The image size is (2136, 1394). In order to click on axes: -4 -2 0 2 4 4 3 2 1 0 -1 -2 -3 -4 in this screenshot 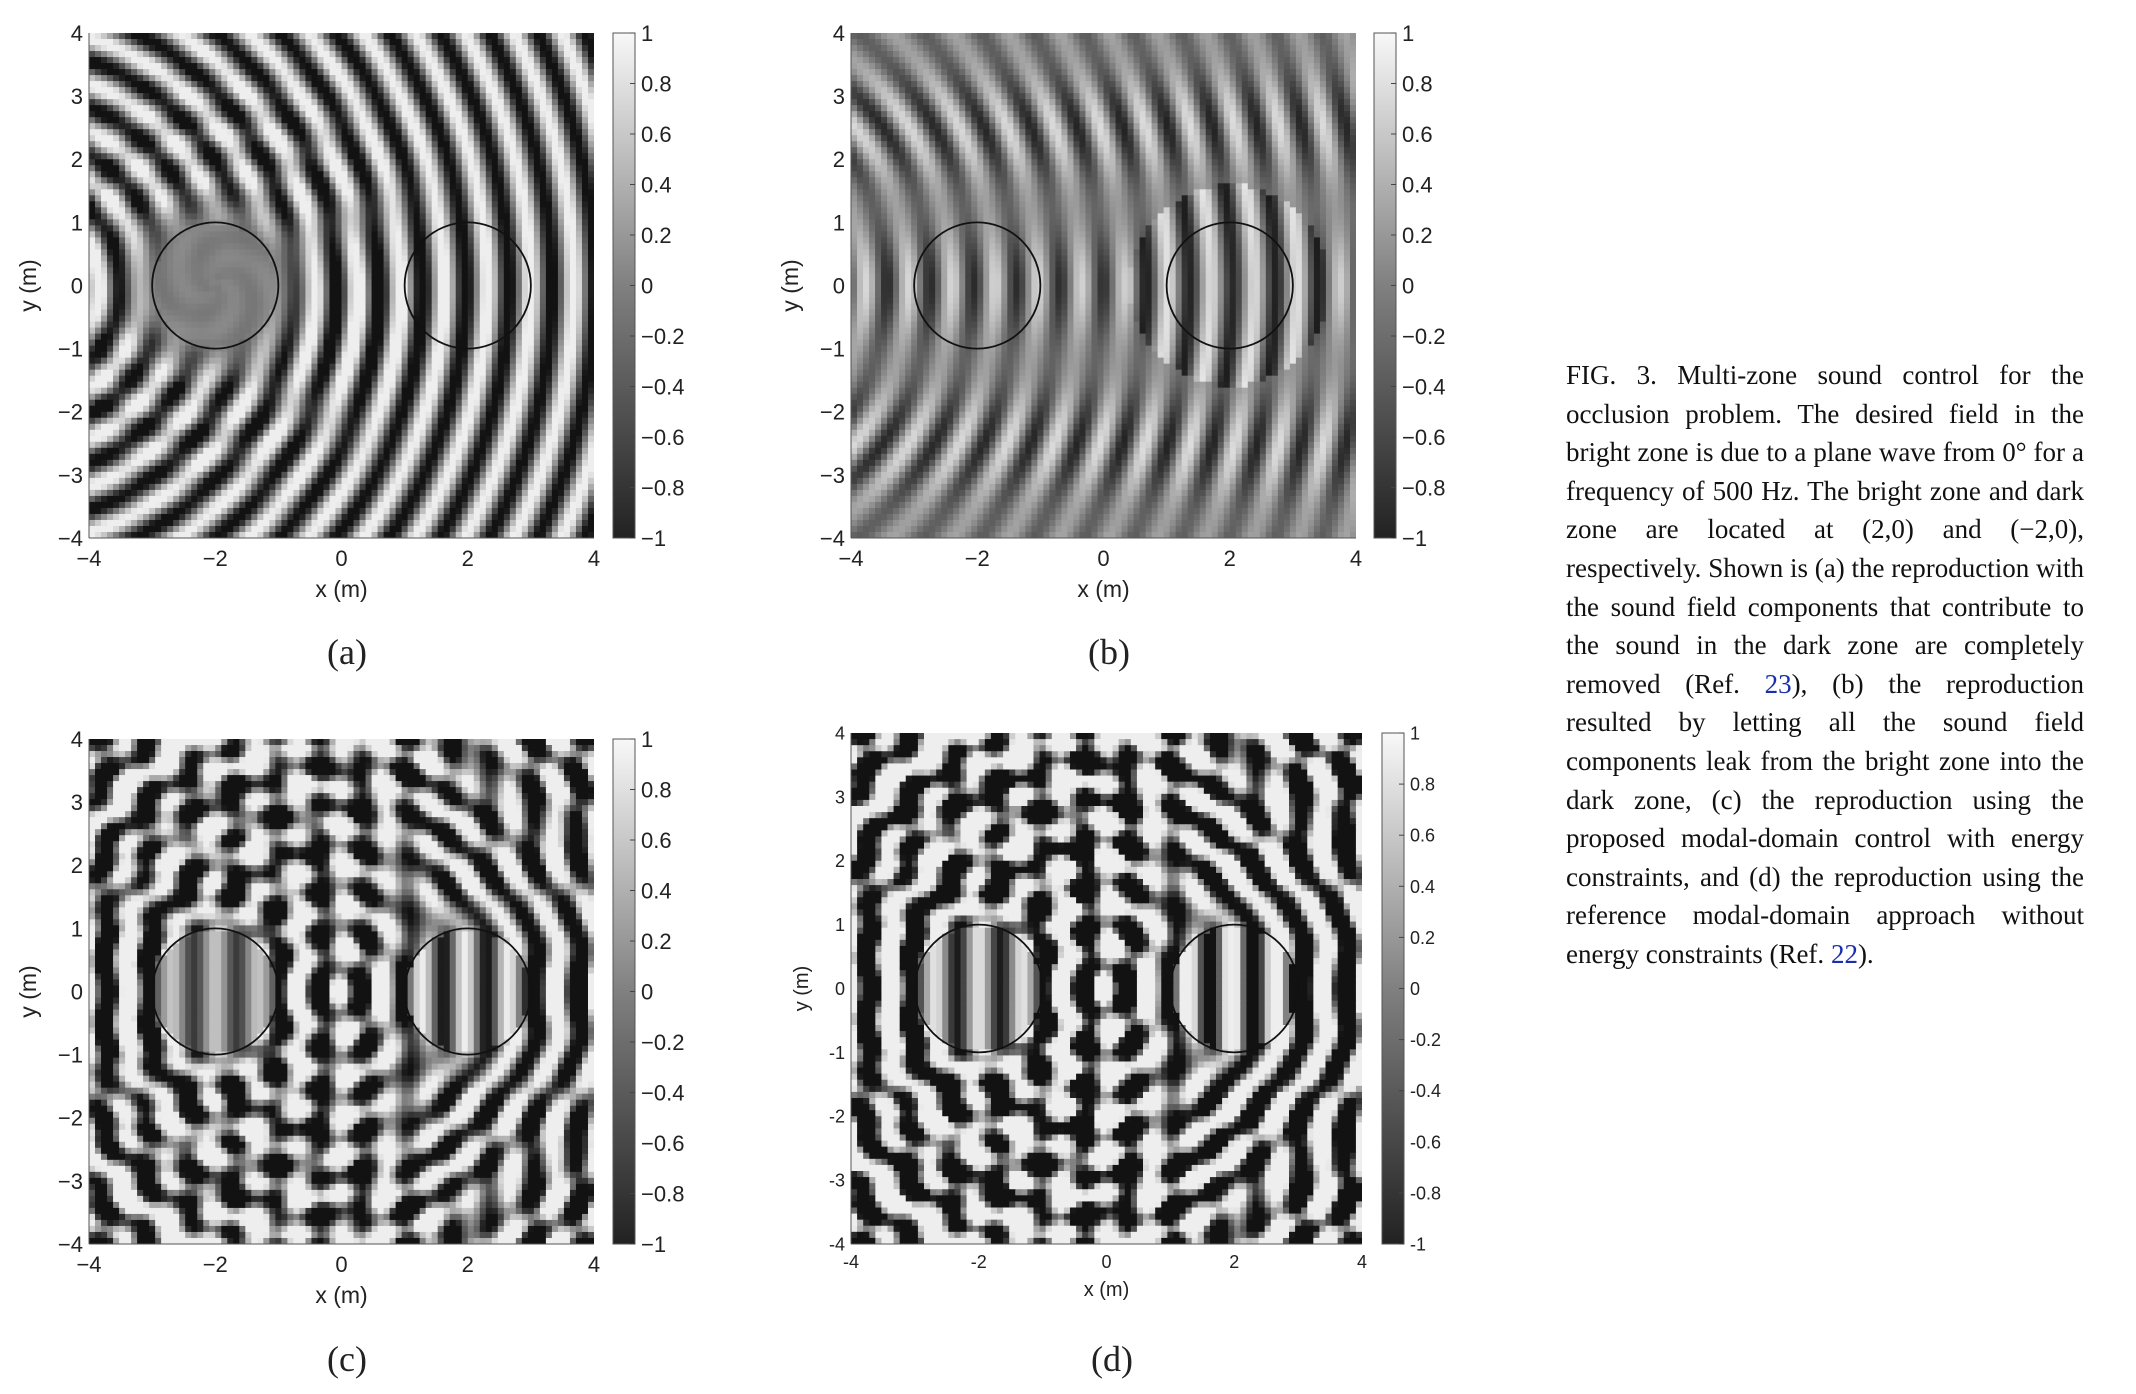, I will do `click(1098, 997)`.